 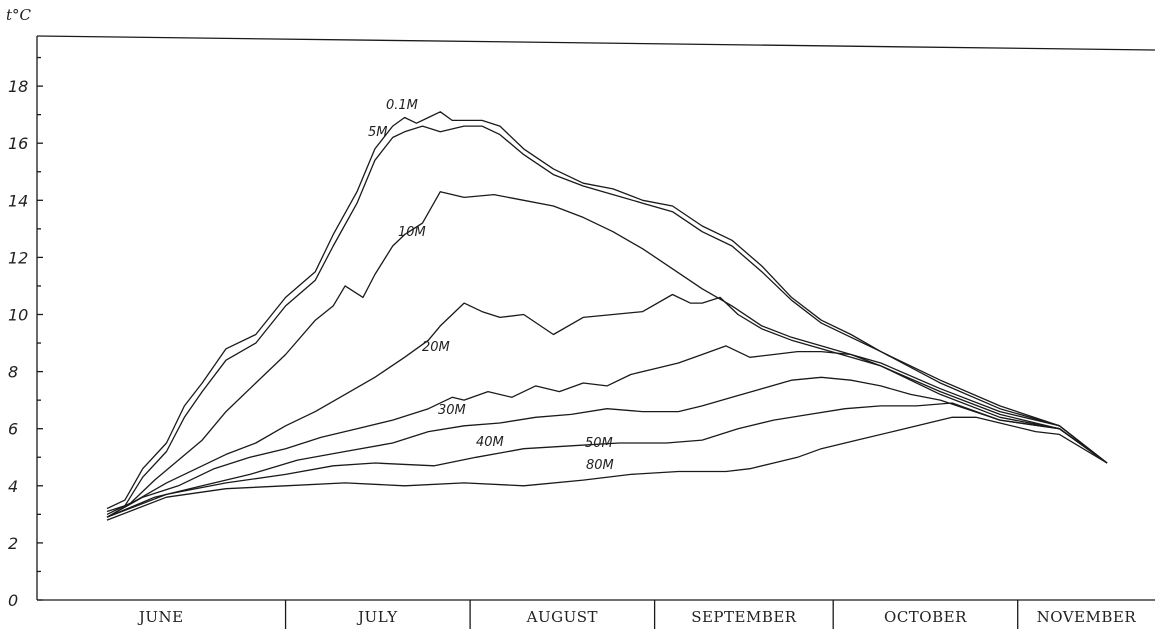 I want to click on y-tick-label: 6, so click(x=13, y=429).